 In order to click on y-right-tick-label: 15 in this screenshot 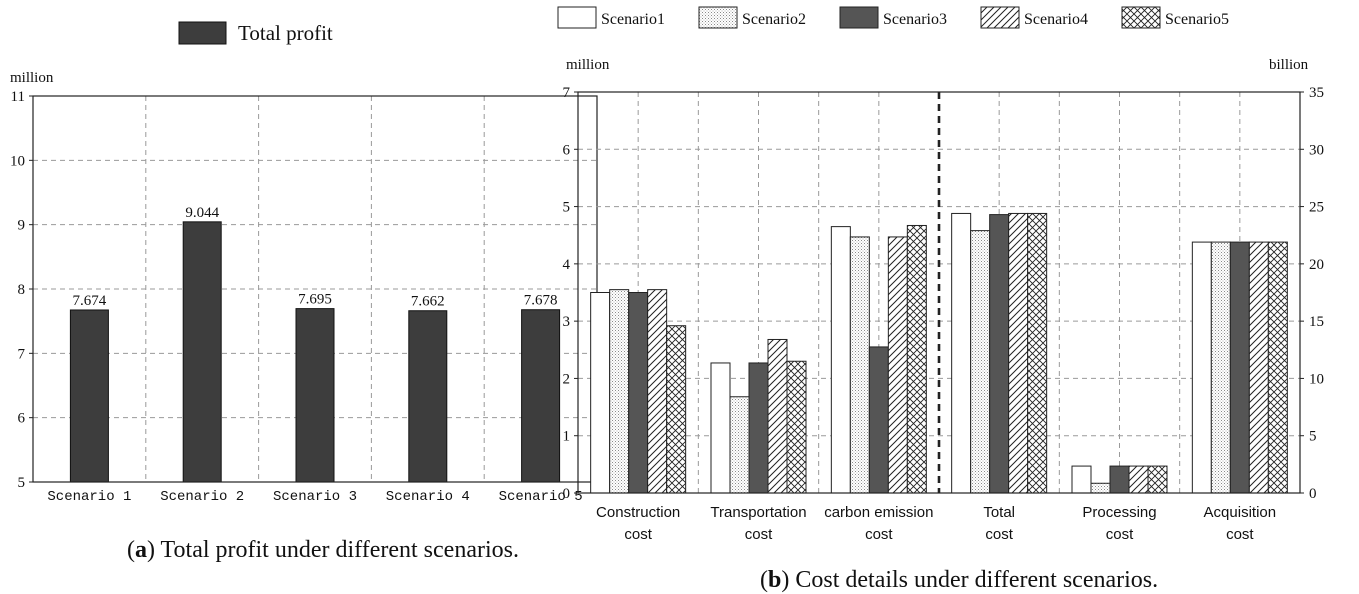, I will do `click(1316, 322)`.